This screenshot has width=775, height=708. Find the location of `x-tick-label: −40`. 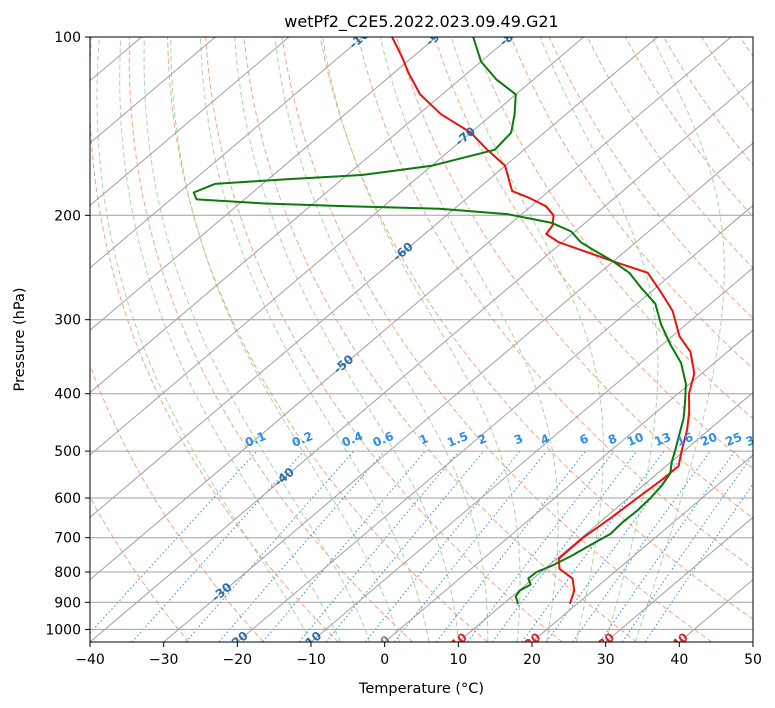

x-tick-label: −40 is located at coordinates (90, 660).